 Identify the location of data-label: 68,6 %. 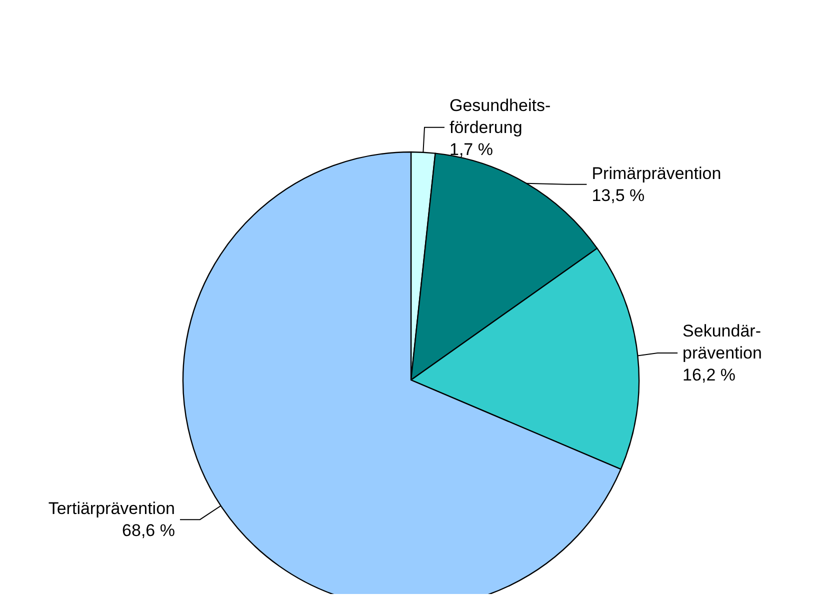
(148, 530).